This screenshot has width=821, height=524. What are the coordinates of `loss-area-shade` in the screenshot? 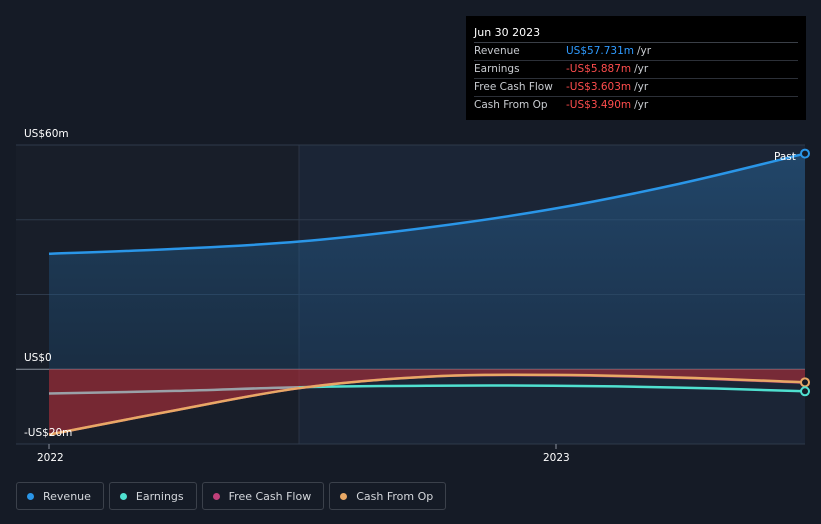 It's located at (427, 402).